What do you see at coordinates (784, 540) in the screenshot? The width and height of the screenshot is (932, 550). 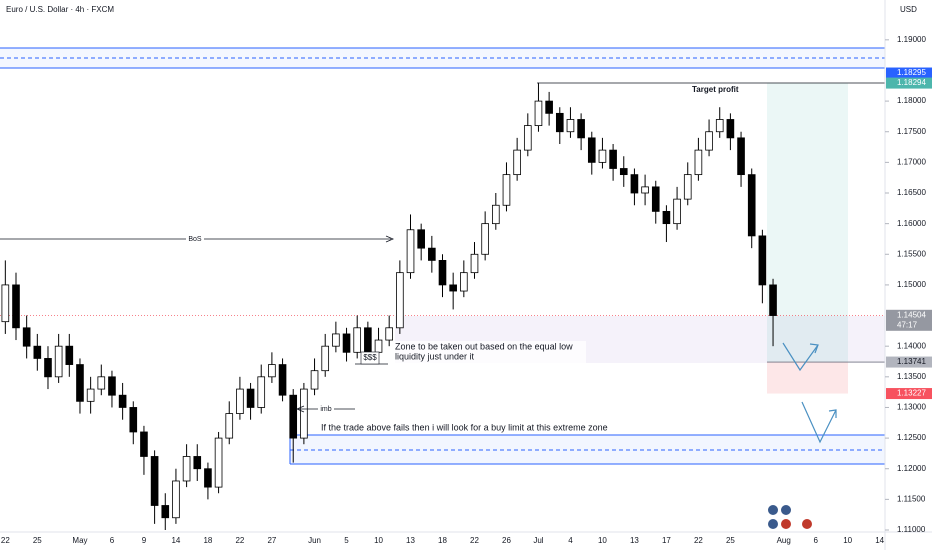 I see `x-tick-label: Aug` at bounding box center [784, 540].